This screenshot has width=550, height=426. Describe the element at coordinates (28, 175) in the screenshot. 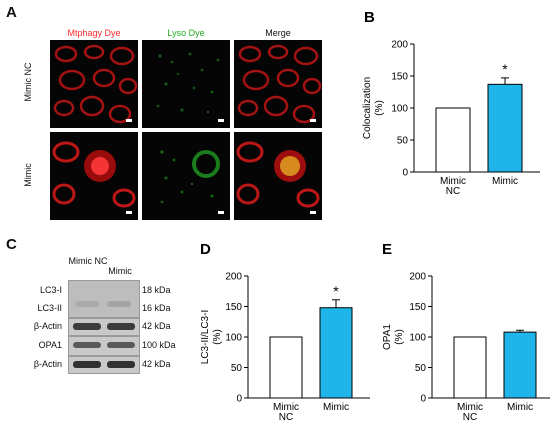

I see `row-label-mimic: Mimic` at that location.